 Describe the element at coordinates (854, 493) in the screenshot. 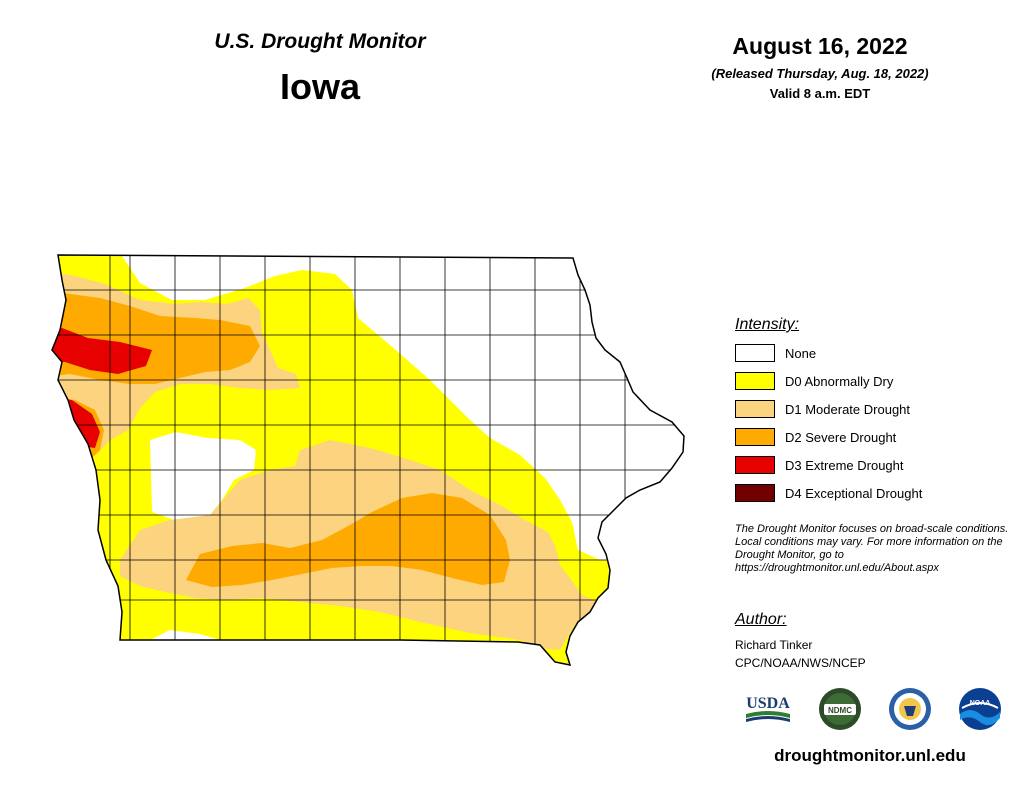

I see `legend-label: D4 Exceptional Drought` at that location.